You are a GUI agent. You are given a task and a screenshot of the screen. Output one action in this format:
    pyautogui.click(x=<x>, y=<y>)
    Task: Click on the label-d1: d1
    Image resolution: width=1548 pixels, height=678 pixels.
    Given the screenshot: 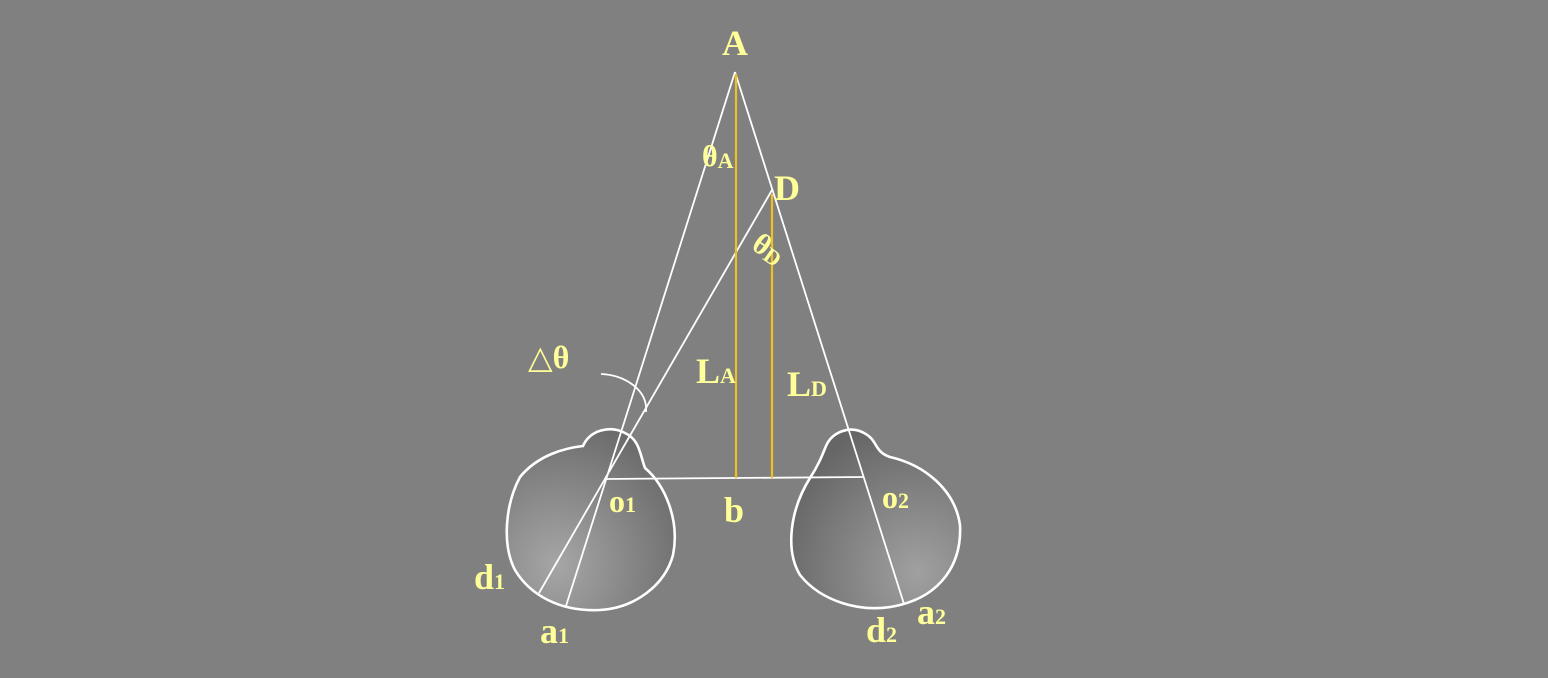 What is the action you would take?
    pyautogui.click(x=489, y=577)
    